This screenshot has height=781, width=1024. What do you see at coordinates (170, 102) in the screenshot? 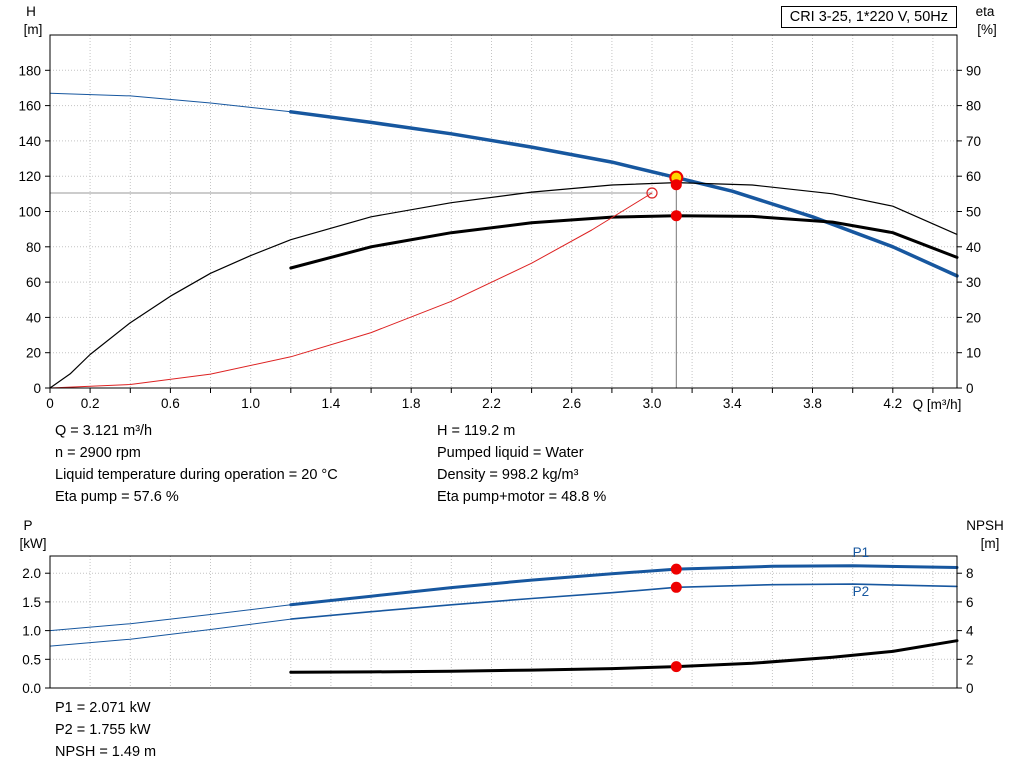
I see `qh-curve-thin` at bounding box center [170, 102].